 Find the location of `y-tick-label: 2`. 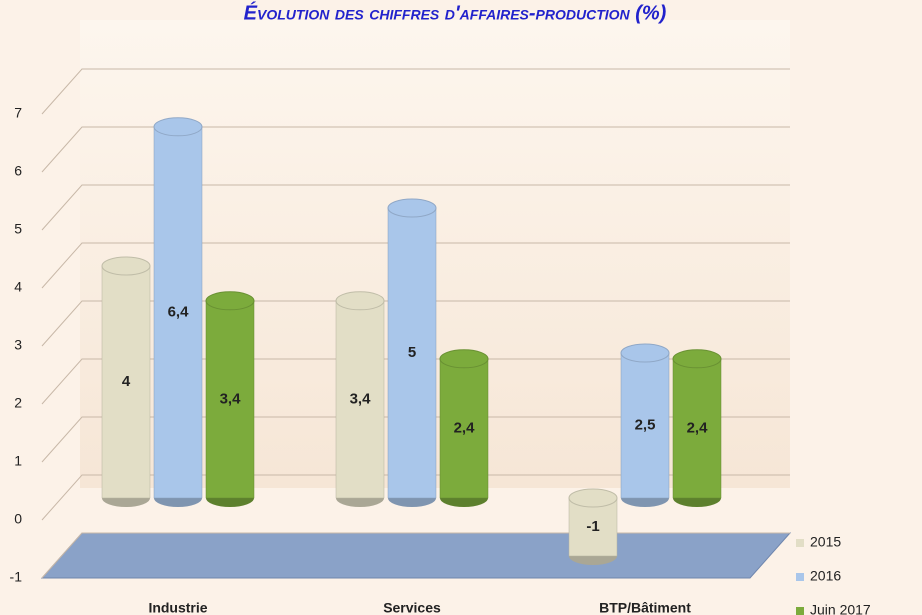

y-tick-label: 2 is located at coordinates (18, 403).